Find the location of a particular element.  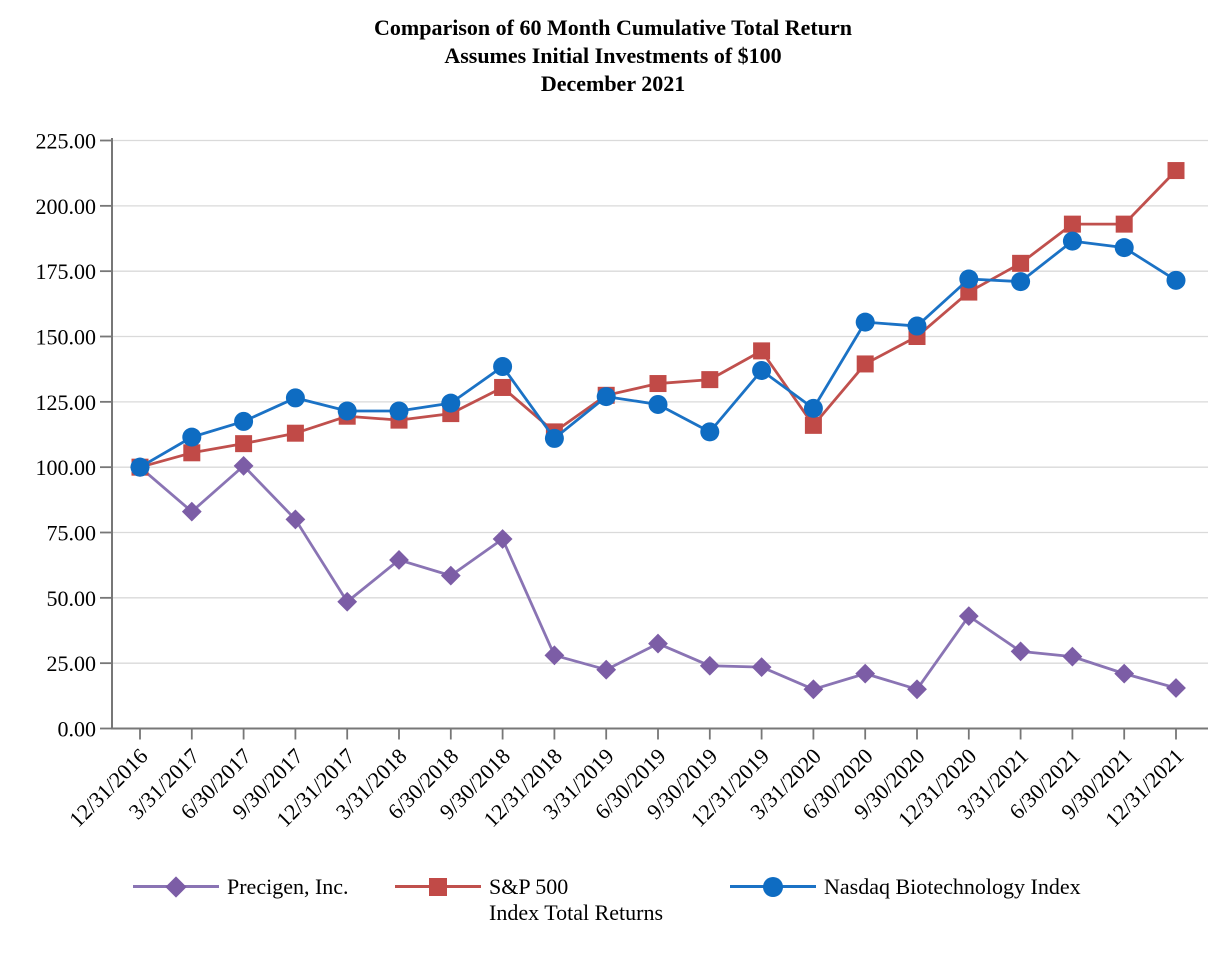

legend-label-precigen: Precigen, Inc. is located at coordinates (288, 886).